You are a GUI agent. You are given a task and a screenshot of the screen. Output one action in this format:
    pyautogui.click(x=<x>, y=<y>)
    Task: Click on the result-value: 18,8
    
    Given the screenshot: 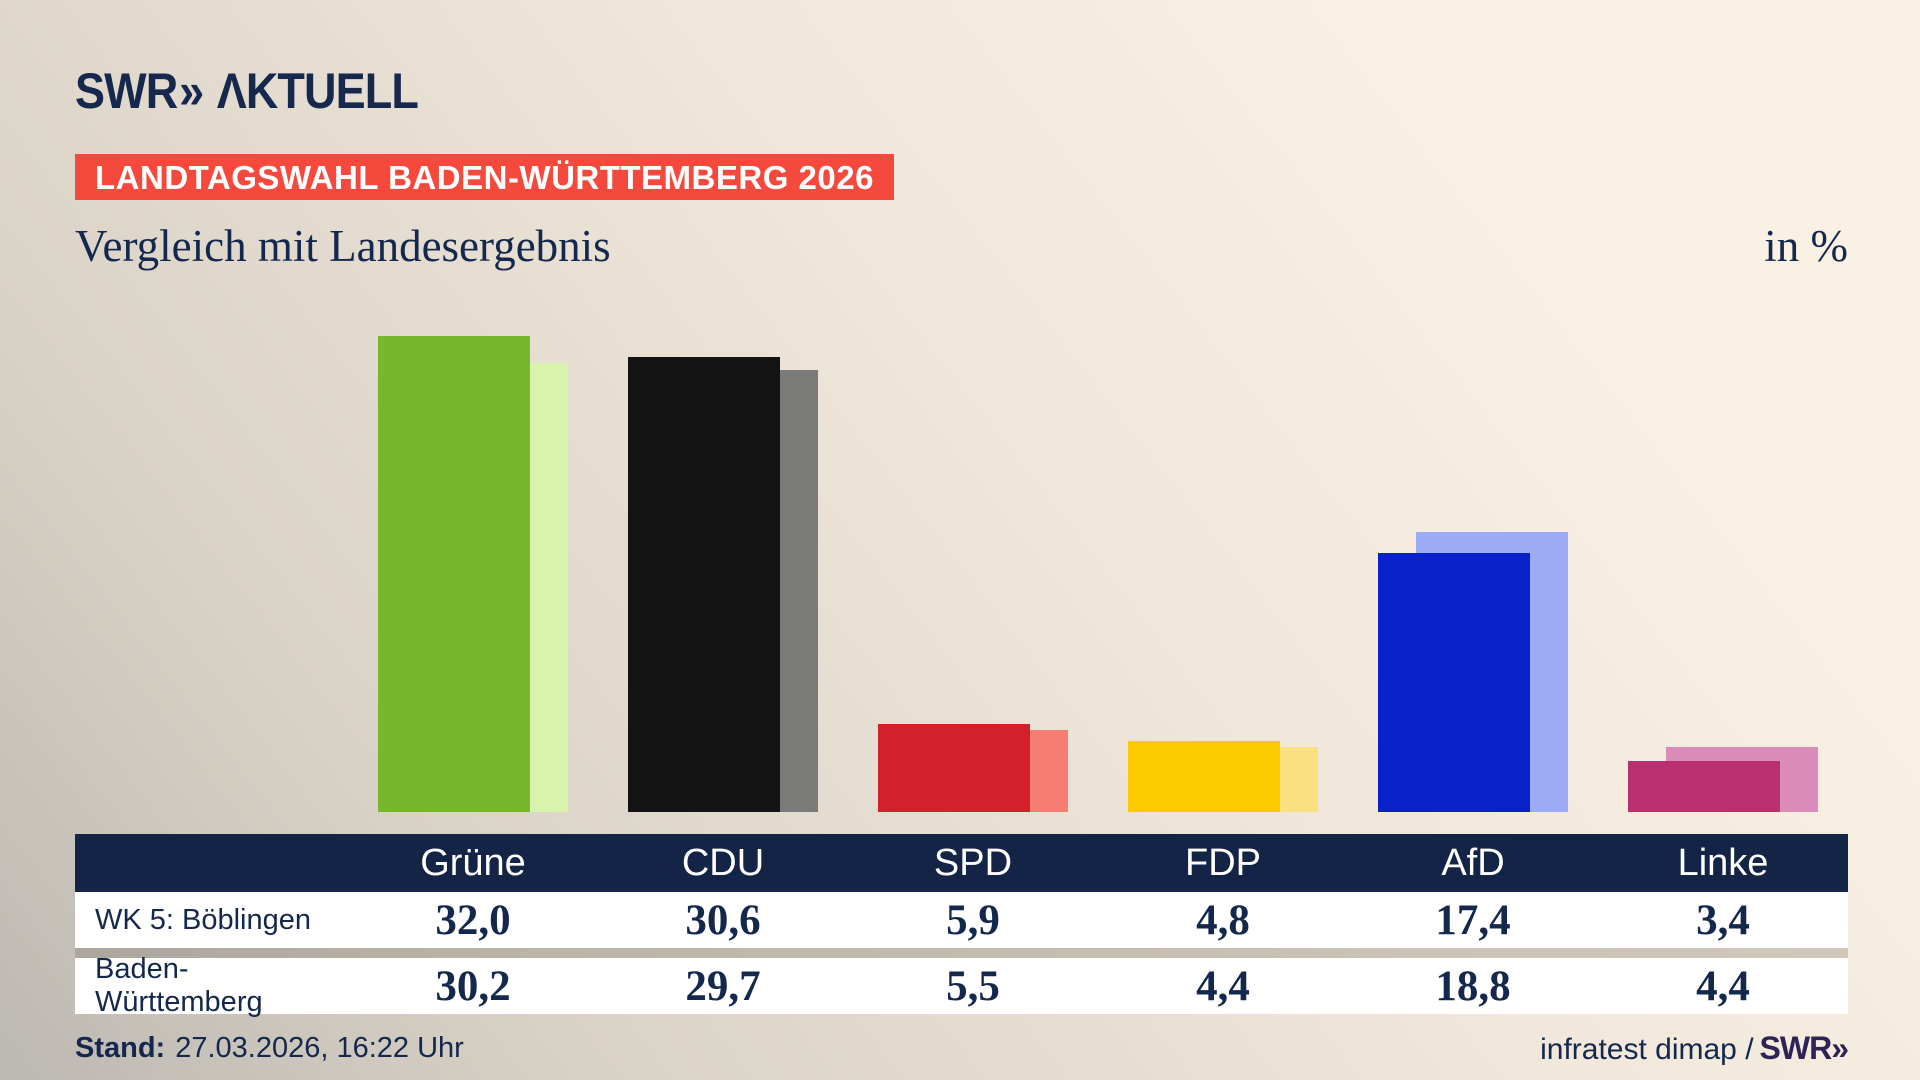 What is the action you would take?
    pyautogui.click(x=1473, y=986)
    